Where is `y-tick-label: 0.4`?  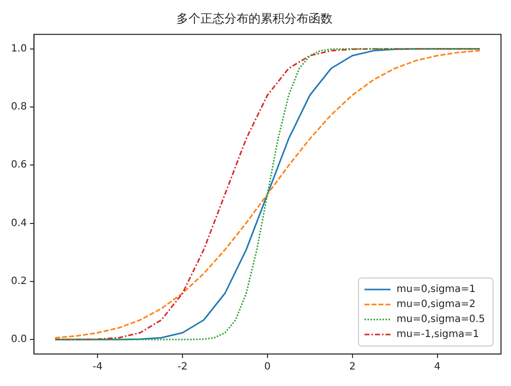 y-tick-label: 0.4 is located at coordinates (18, 223).